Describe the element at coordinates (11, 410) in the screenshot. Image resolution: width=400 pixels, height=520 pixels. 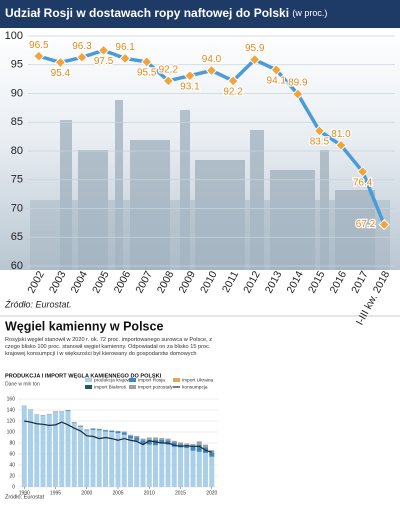
I see `y-tick-label: 140` at that location.